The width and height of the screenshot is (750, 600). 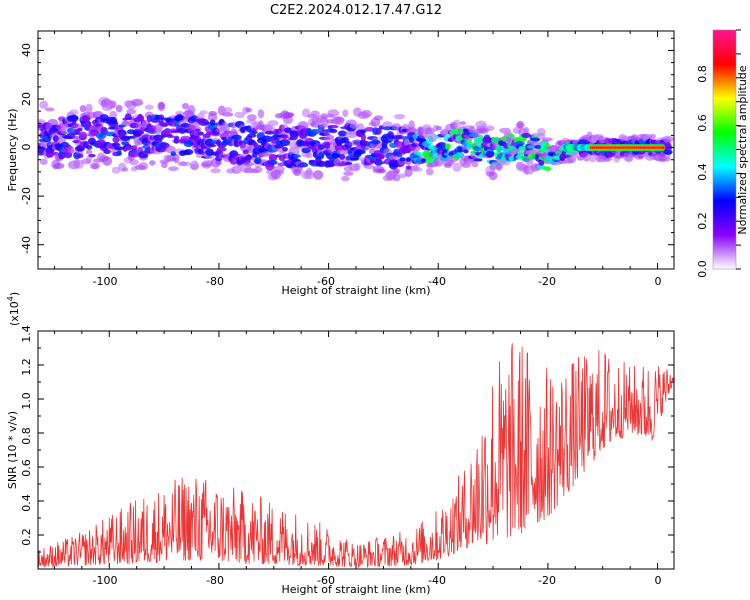 I want to click on bottom-ytick-label-1: 0.4, so click(x=26, y=503).